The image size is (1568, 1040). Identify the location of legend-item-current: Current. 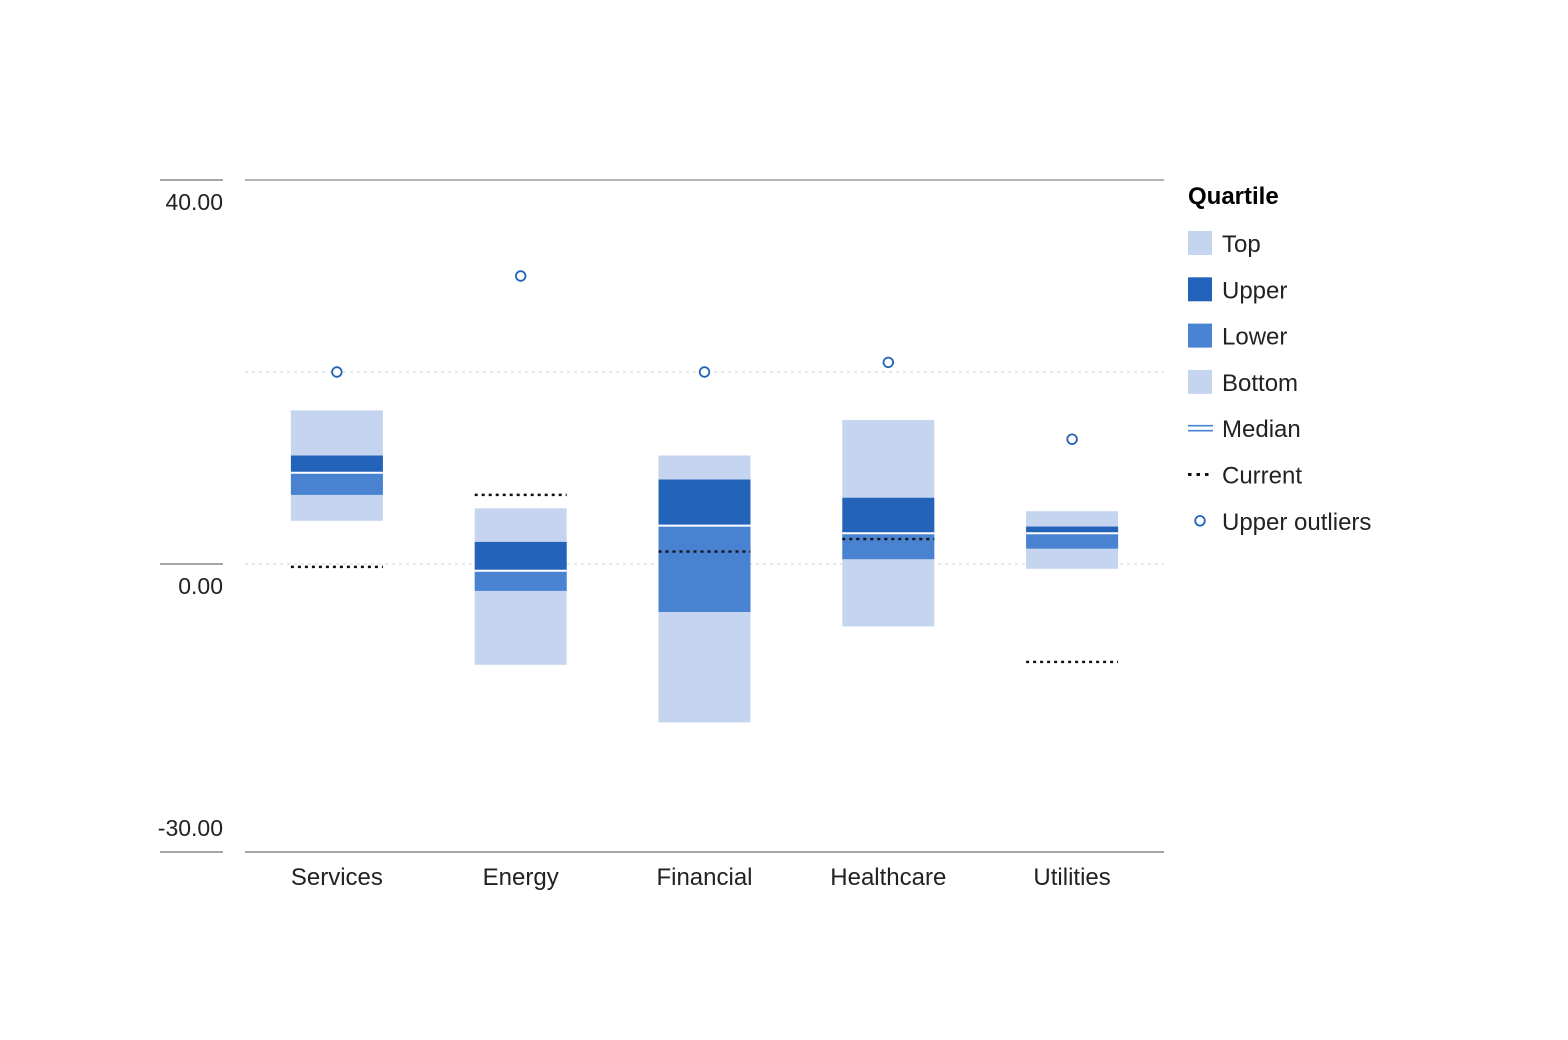
(1245, 476).